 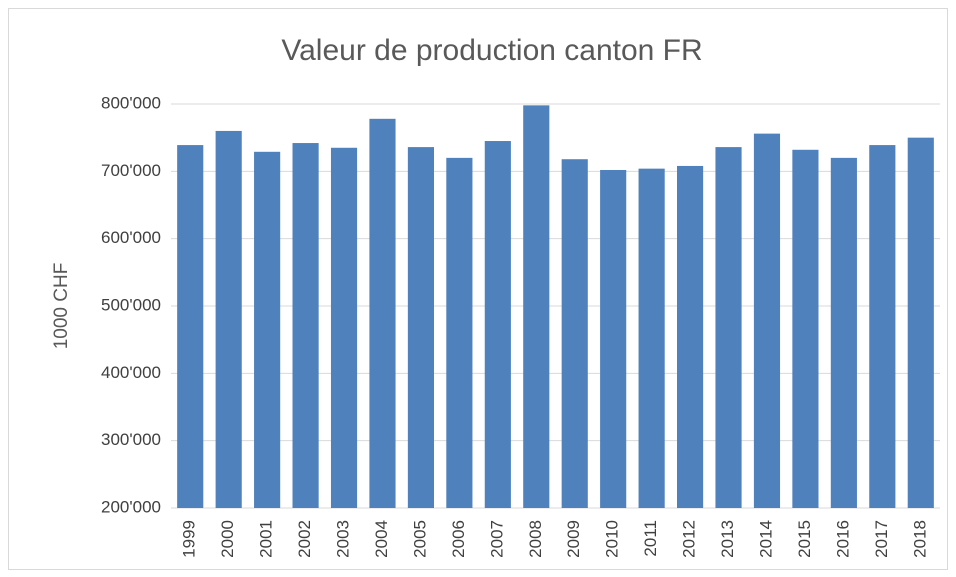 I want to click on x-tick-label: 2001, so click(x=266, y=539).